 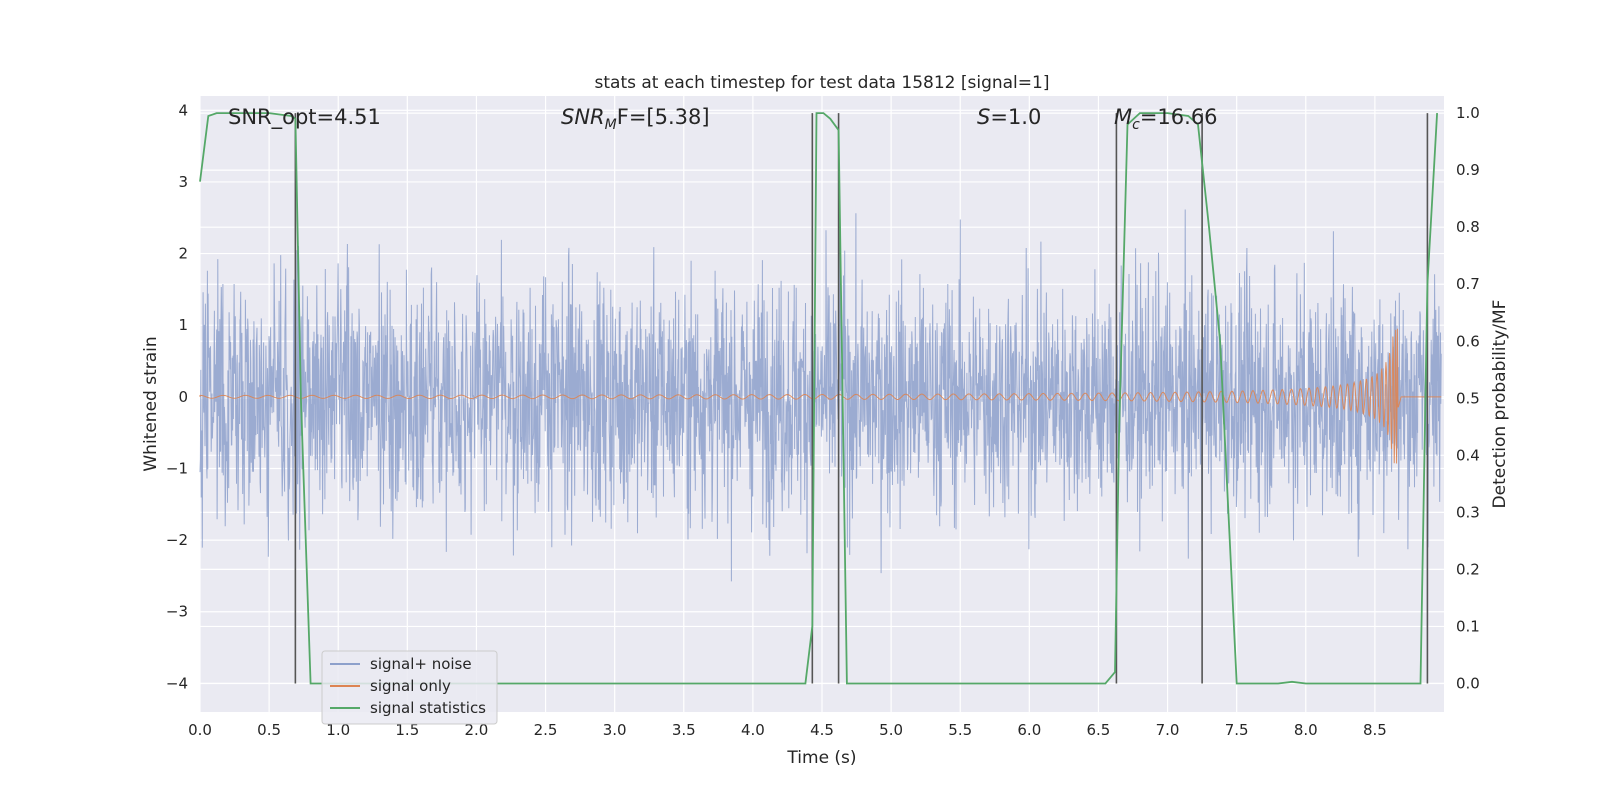 I want to click on y2-axis-ticks: 1.0 0.9 0.8 0.7 0.6 0.5 0.4 0.3 0.2 0.1 0.0, so click(x=1468, y=398).